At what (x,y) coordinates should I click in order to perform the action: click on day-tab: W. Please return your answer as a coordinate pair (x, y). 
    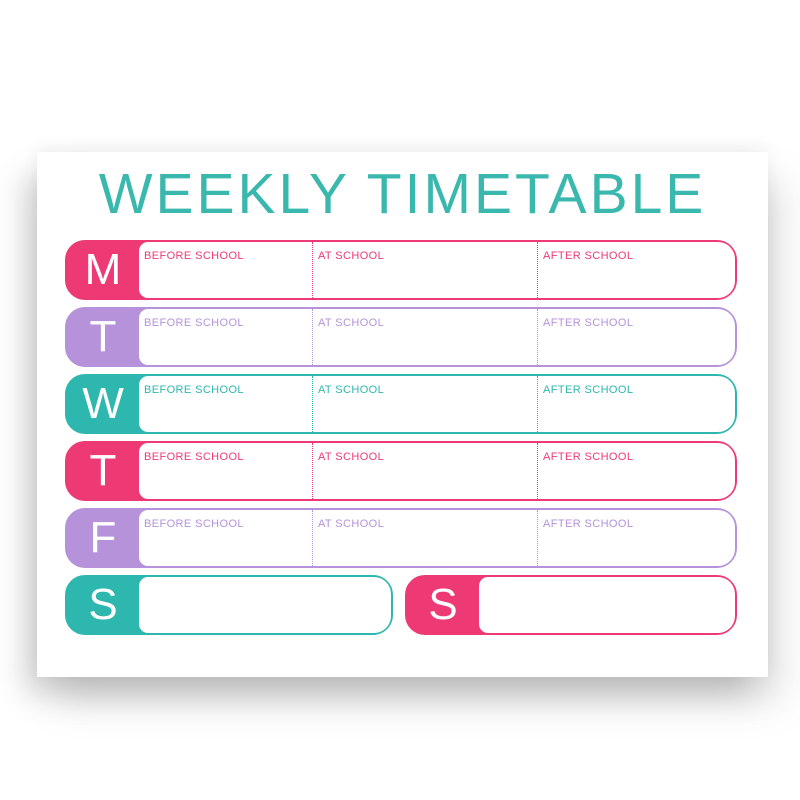
    Looking at the image, I should click on (103, 404).